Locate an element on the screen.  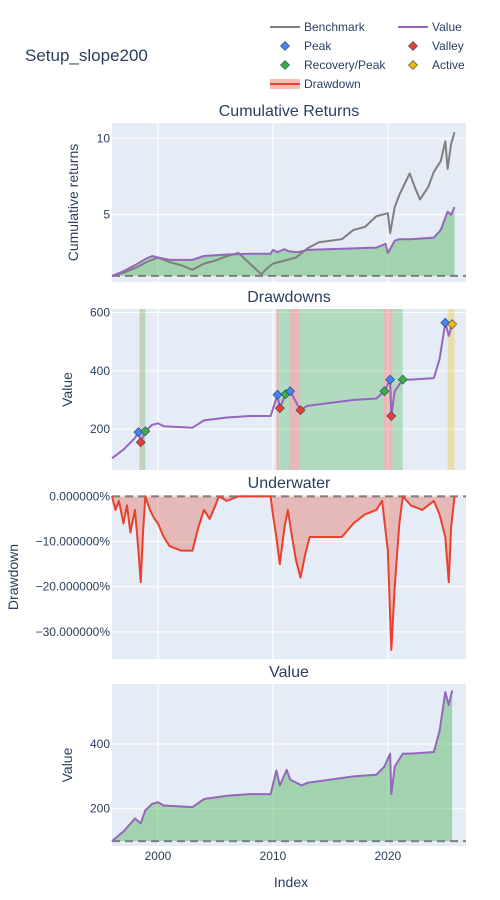
marker-active is located at coordinates (452, 324).